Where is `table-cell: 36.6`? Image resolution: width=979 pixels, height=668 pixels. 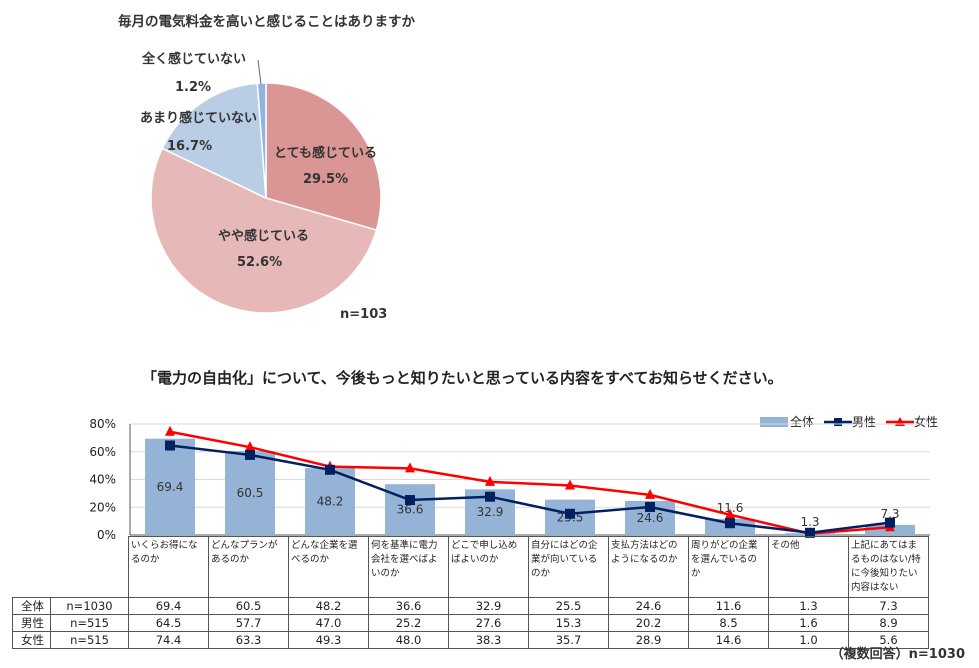
table-cell: 36.6 is located at coordinates (408, 606).